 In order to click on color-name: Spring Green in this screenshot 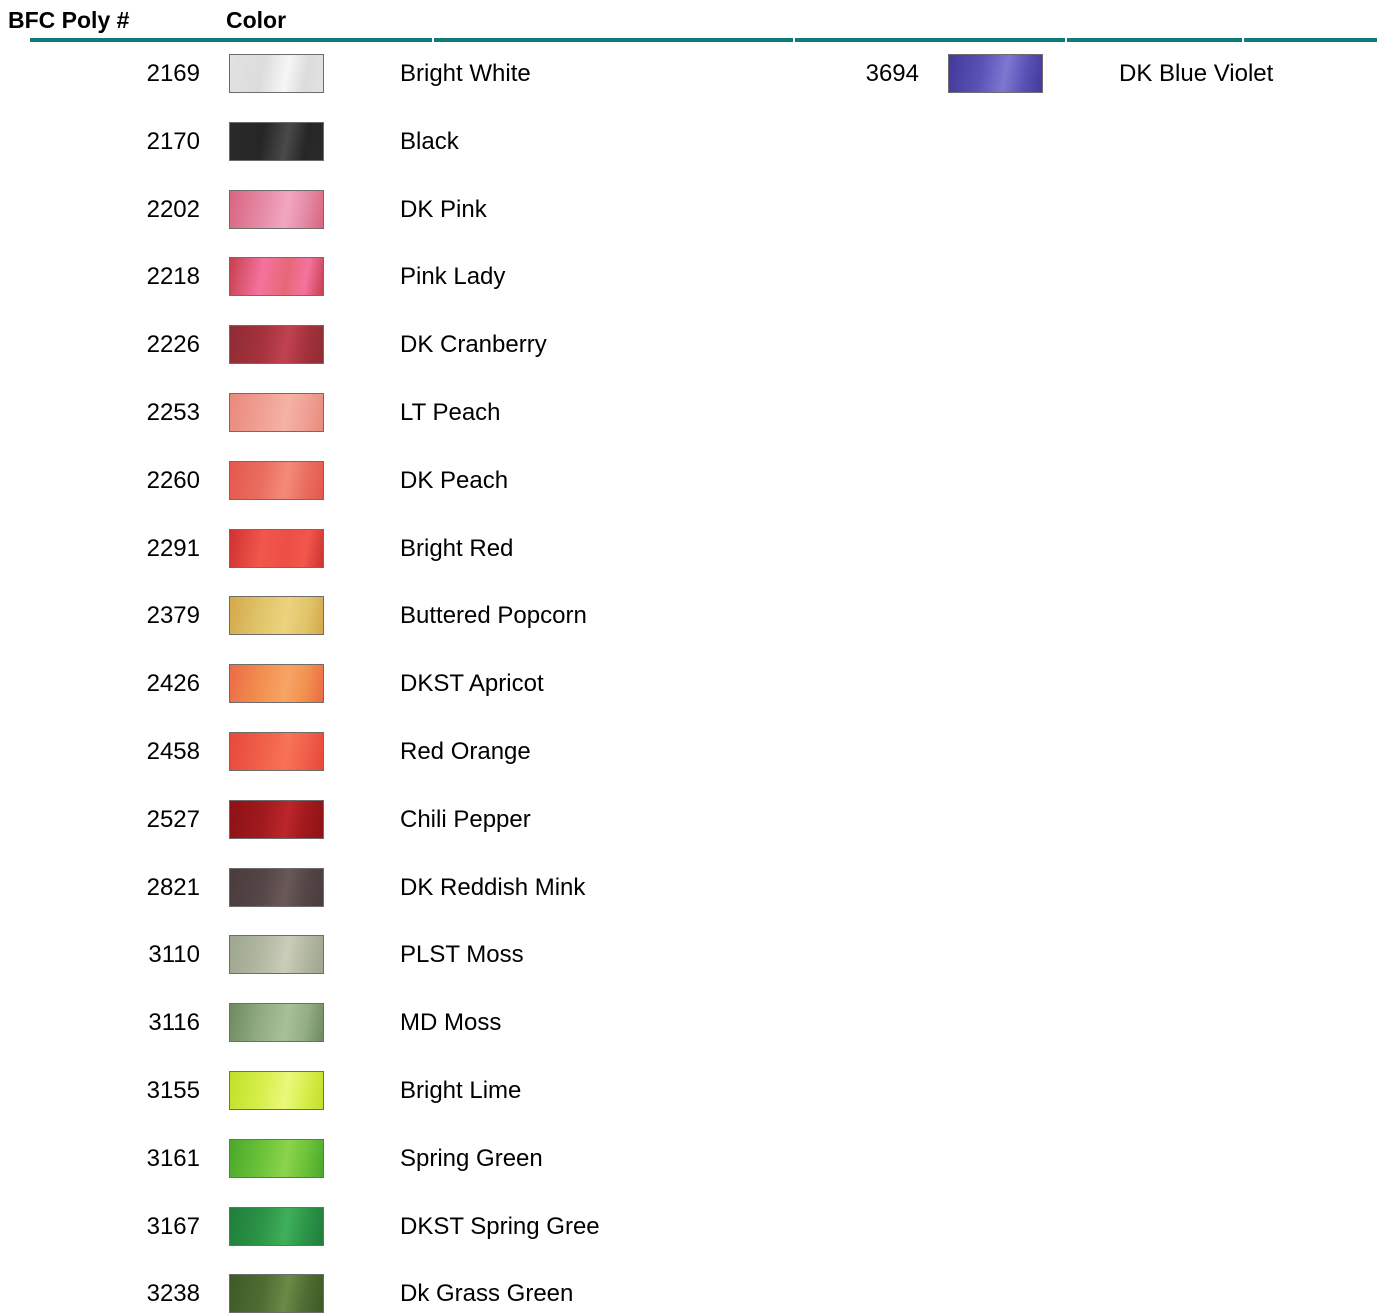, I will do `click(471, 1158)`.